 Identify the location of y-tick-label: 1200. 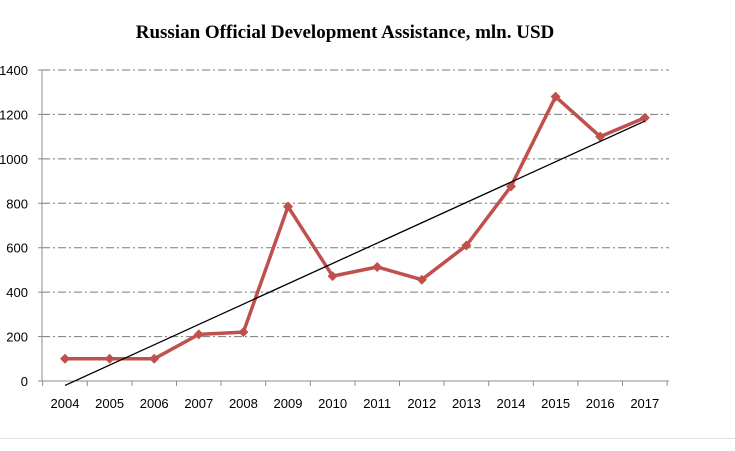
(14, 114).